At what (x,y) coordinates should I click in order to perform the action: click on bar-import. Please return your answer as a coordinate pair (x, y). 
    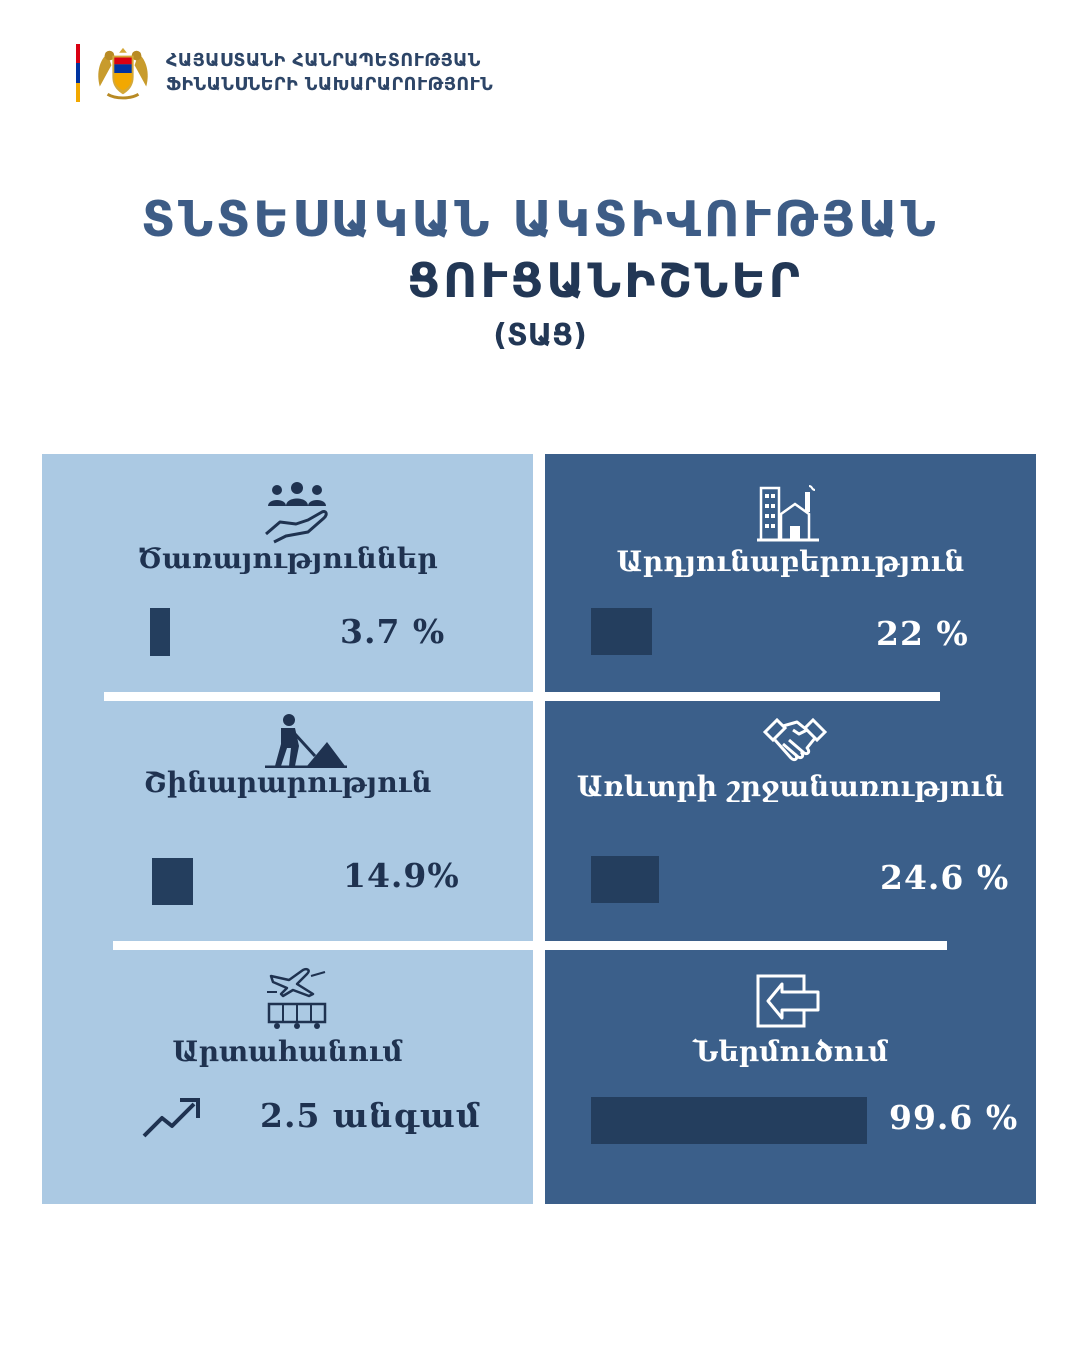
    Looking at the image, I should click on (729, 1120).